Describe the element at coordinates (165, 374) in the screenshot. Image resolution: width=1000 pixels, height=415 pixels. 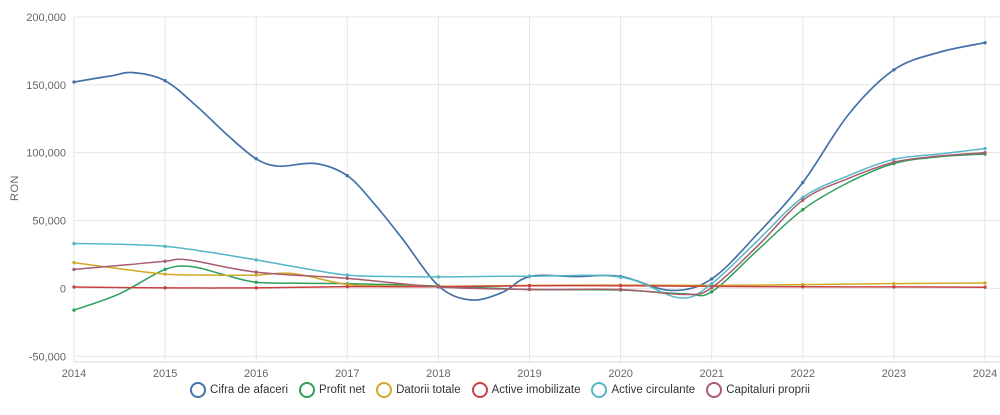
I see `x-tick-label: 2015` at that location.